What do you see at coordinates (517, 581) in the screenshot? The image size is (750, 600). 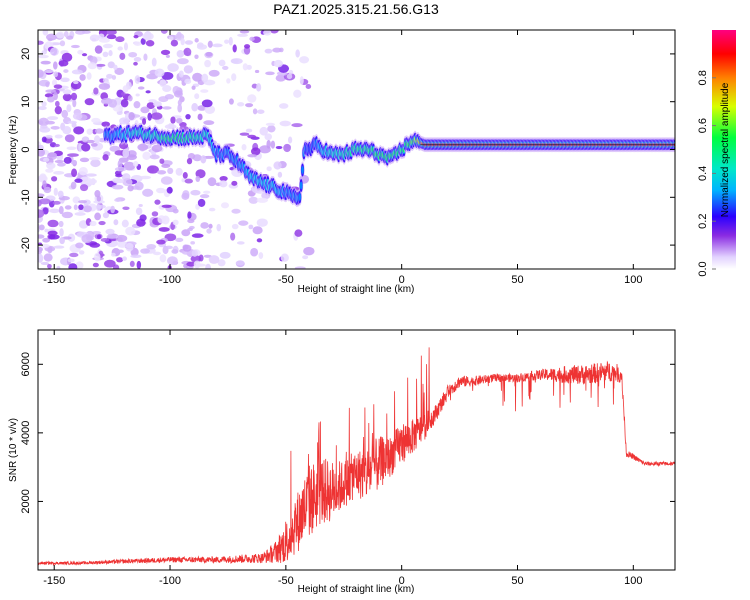 I see `snr-x-tick-label: 50` at bounding box center [517, 581].